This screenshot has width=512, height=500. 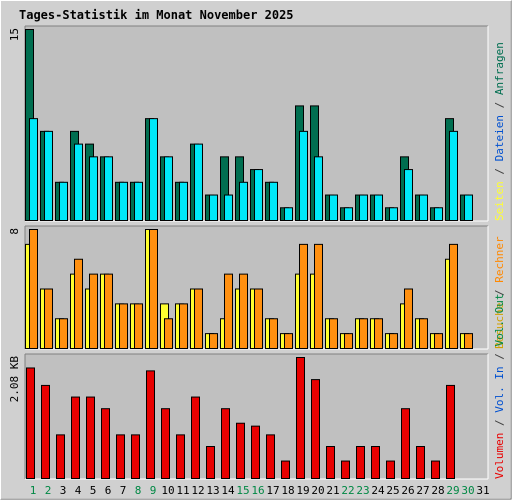 I want to click on legend-bottom-part-2: Vol. In, so click(x=499, y=389).